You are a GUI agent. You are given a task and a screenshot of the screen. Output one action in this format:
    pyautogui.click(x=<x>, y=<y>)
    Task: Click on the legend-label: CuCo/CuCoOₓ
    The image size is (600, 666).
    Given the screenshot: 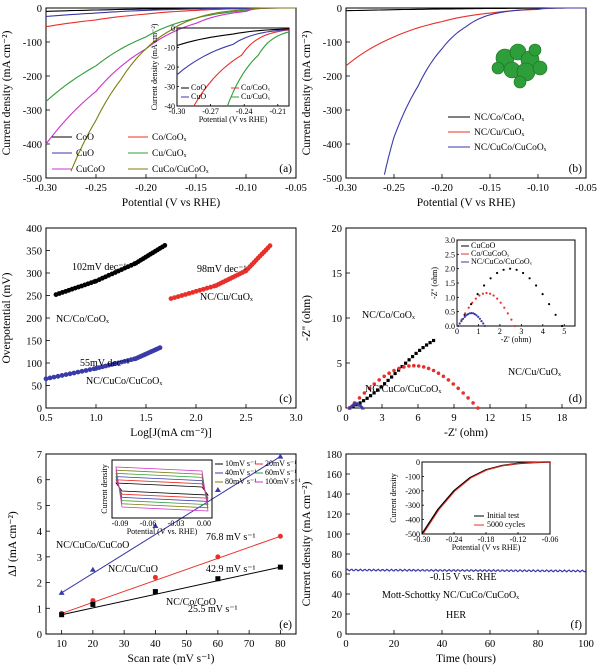 What is the action you would take?
    pyautogui.click(x=180, y=170)
    